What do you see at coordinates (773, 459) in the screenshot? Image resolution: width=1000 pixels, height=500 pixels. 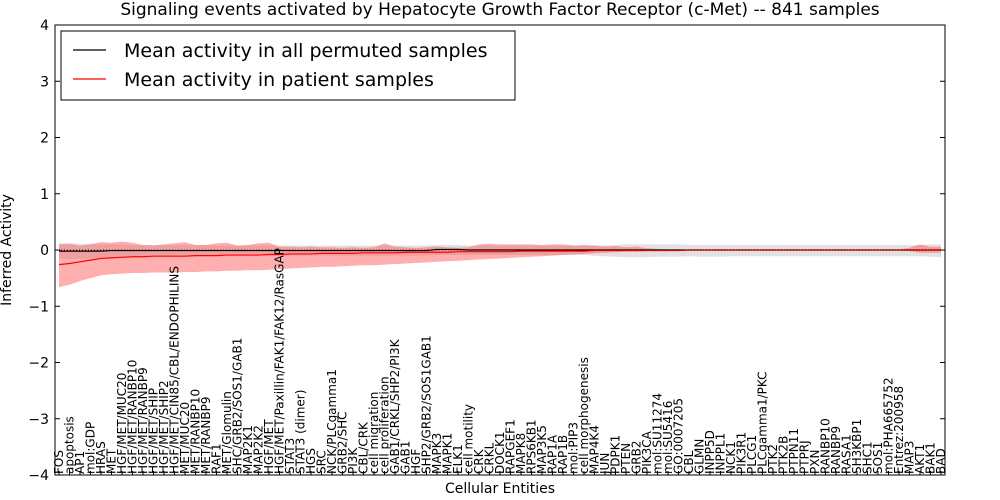 I see `x-tick-label: PTK2` at bounding box center [773, 459].